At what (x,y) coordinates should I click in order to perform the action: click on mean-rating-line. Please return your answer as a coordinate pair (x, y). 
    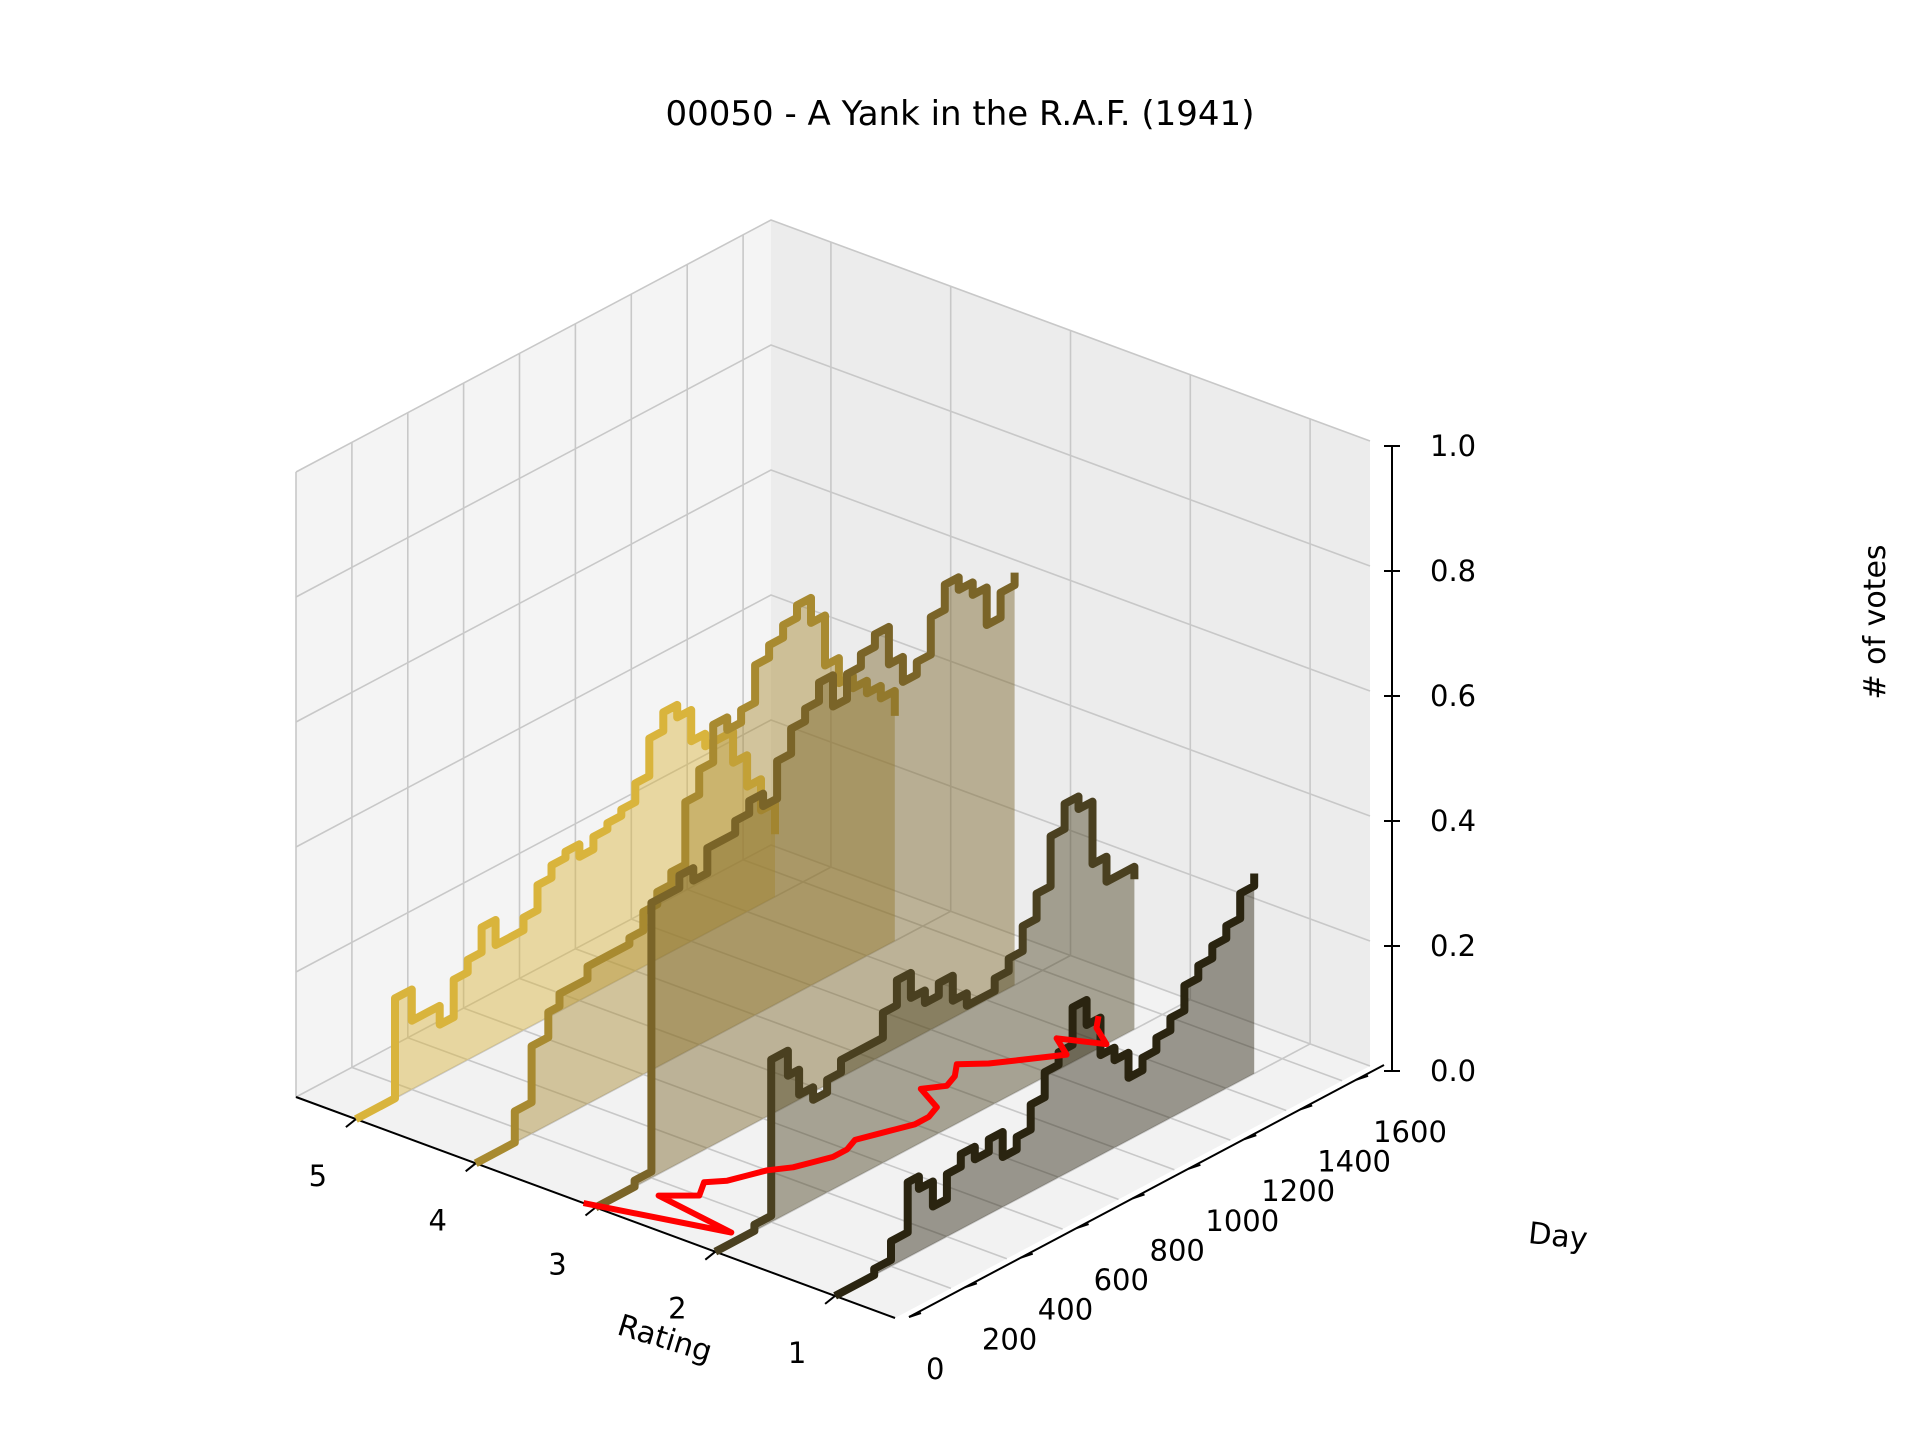
    Looking at the image, I should click on (846, 1125).